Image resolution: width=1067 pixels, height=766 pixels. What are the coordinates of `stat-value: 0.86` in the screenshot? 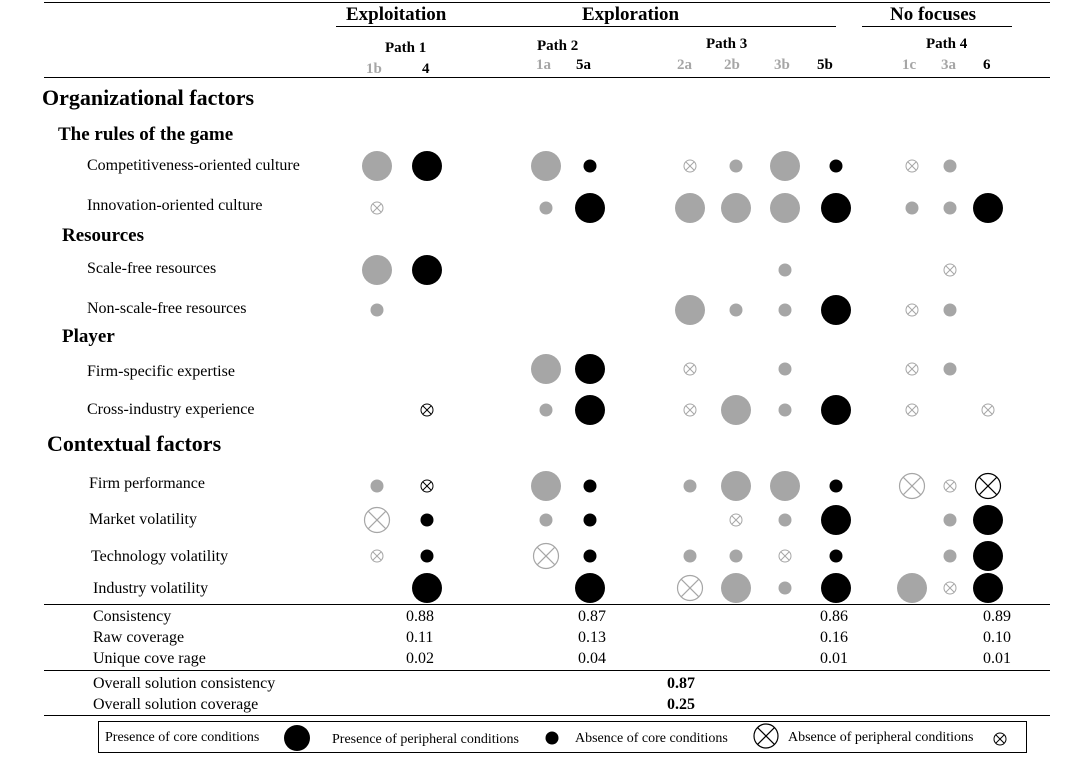 It's located at (834, 616).